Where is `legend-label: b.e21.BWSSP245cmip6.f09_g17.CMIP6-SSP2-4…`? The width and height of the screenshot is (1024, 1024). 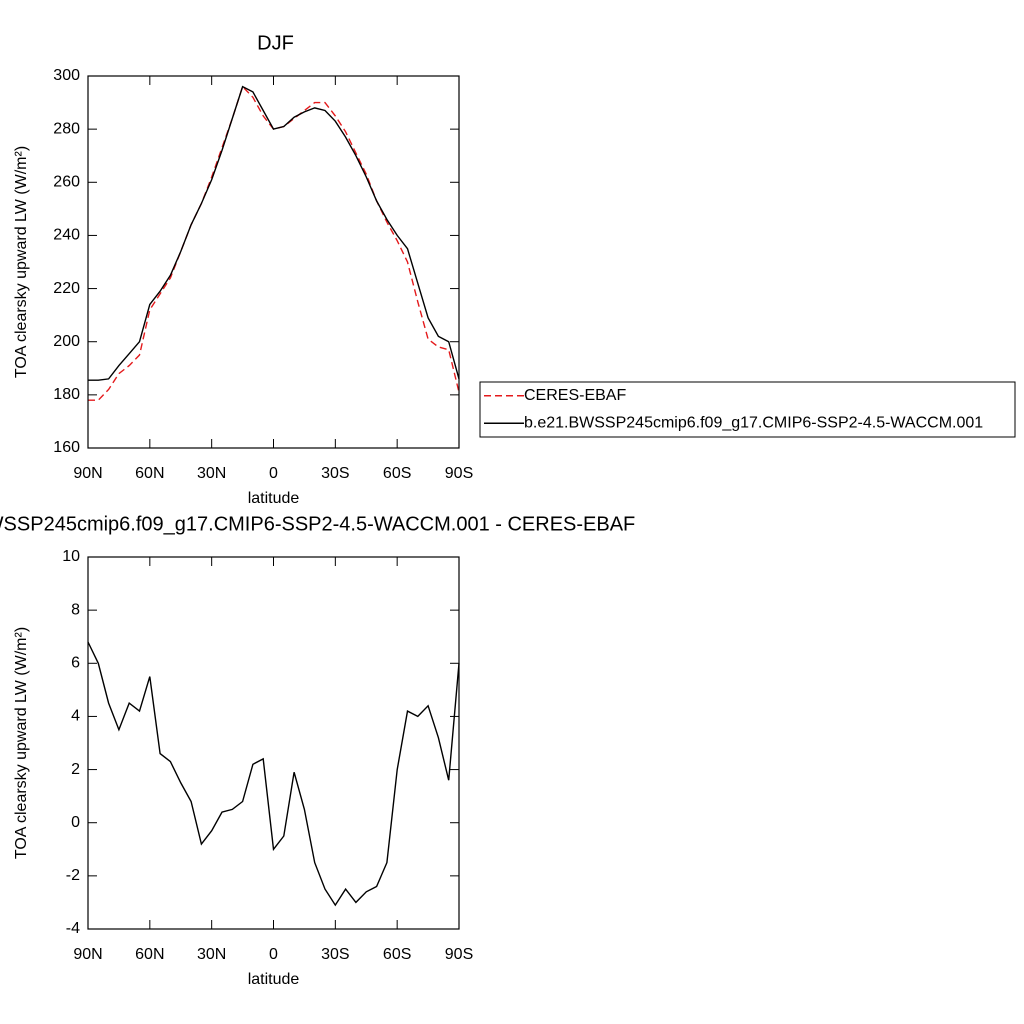
legend-label: b.e21.BWSSP245cmip6.f09_g17.CMIP6-SSP2-4… is located at coordinates (753, 422).